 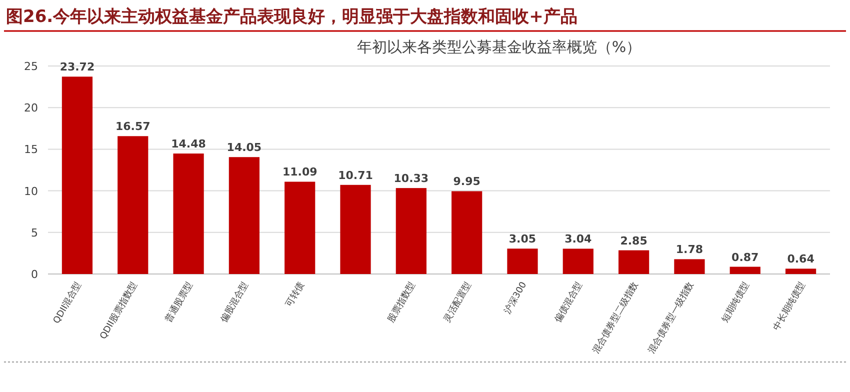 What do you see at coordinates (34, 233) in the screenshot?
I see `y-tick-label: 5` at bounding box center [34, 233].